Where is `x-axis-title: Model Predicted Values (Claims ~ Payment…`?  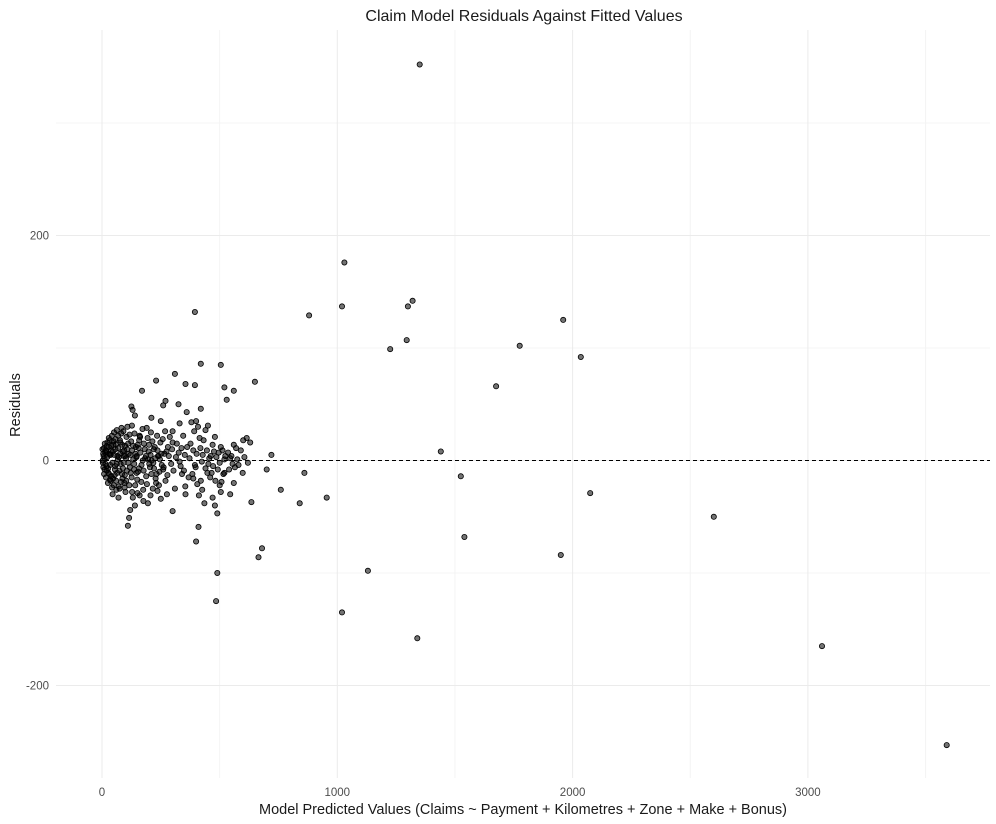 x-axis-title: Model Predicted Values (Claims ~ Payment… is located at coordinates (523, 810).